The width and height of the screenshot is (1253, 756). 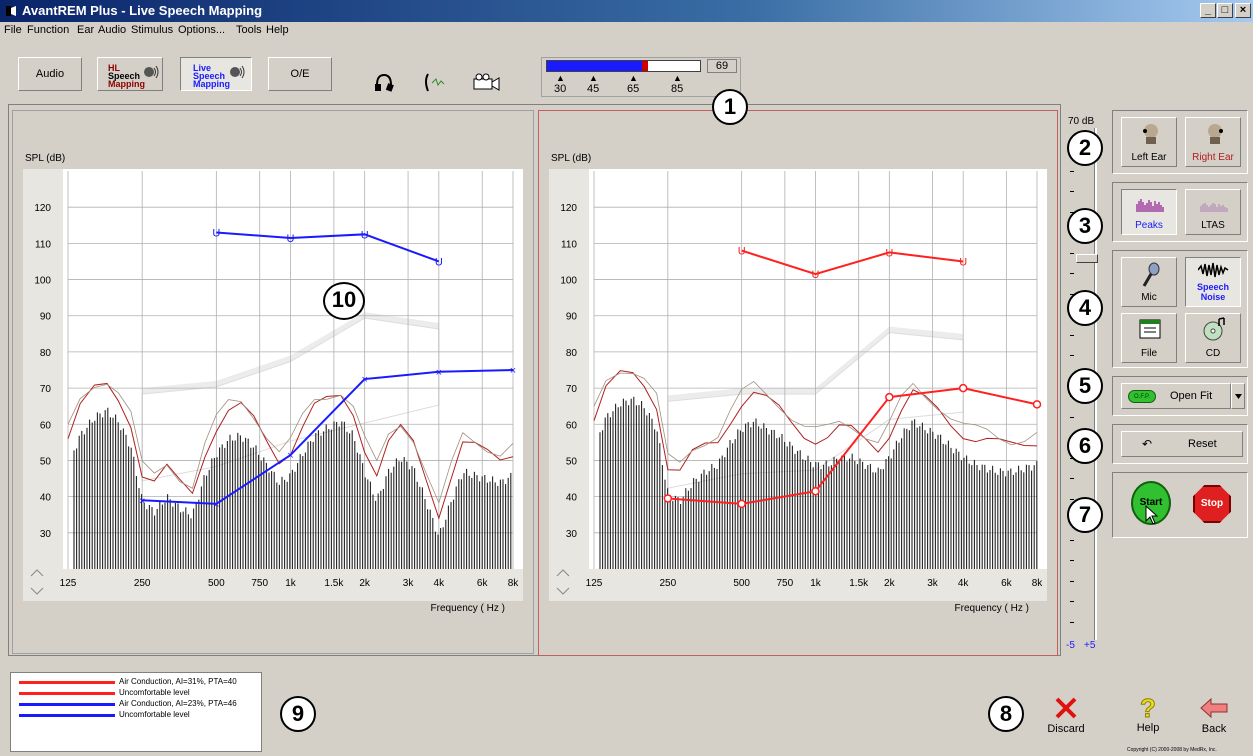 I want to click on mic-button: Mic, so click(x=1149, y=282).